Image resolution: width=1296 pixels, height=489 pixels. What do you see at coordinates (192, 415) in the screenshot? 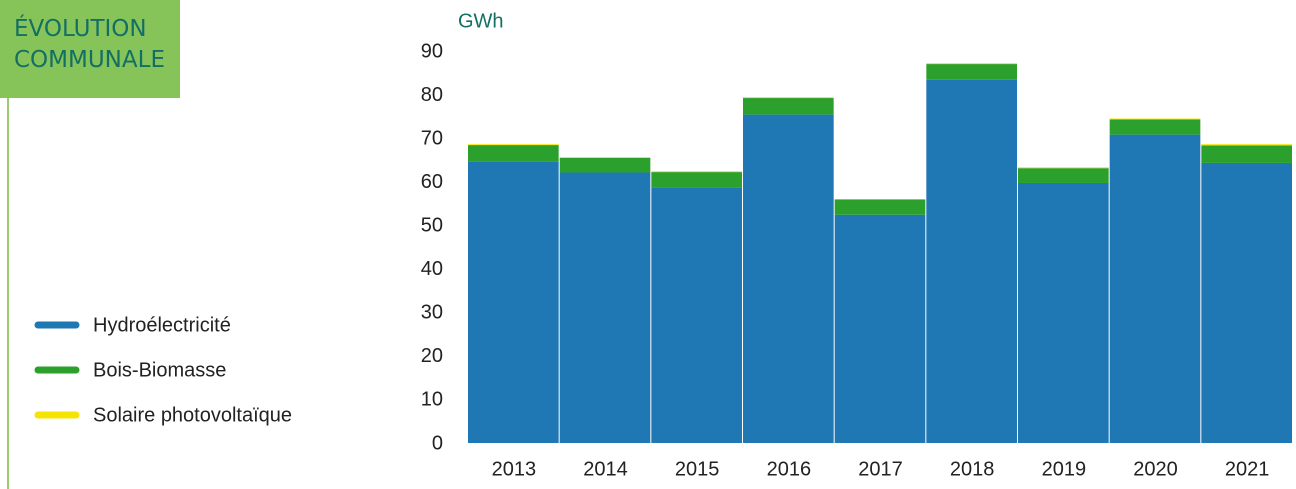
I see `legend-label: Solaire photovoltaïque` at bounding box center [192, 415].